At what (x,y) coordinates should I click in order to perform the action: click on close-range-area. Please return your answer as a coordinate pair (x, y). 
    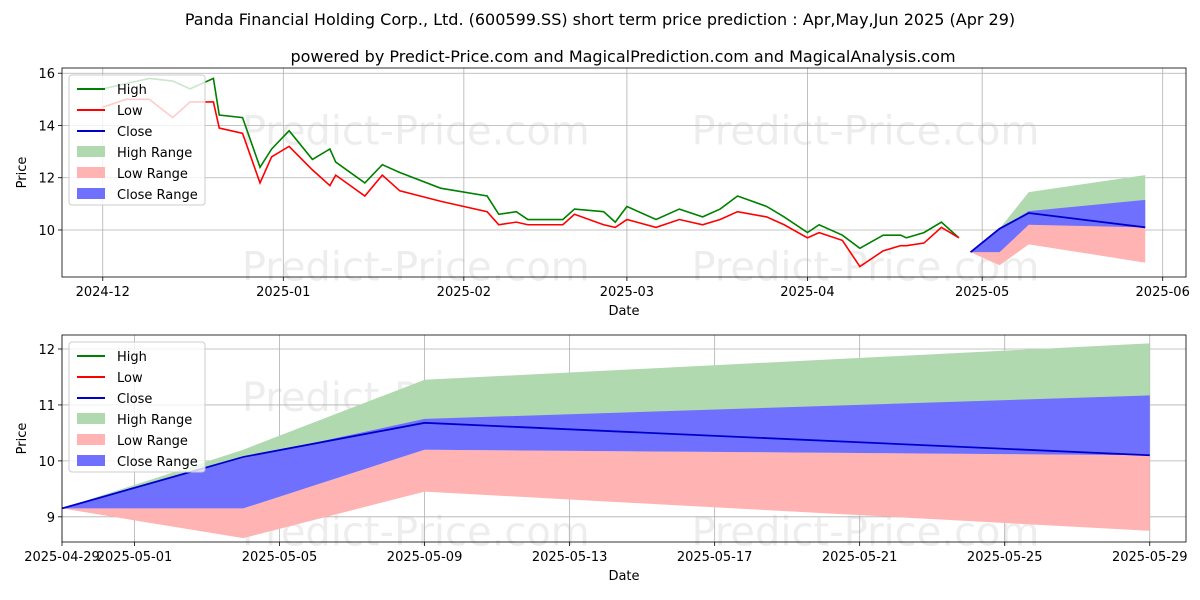
    Looking at the image, I should click on (1058, 226).